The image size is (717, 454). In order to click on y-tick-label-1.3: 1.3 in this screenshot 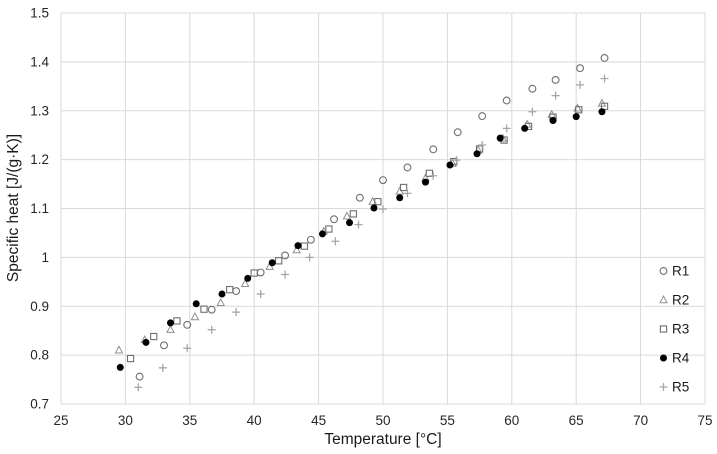, I will do `click(39, 110)`.